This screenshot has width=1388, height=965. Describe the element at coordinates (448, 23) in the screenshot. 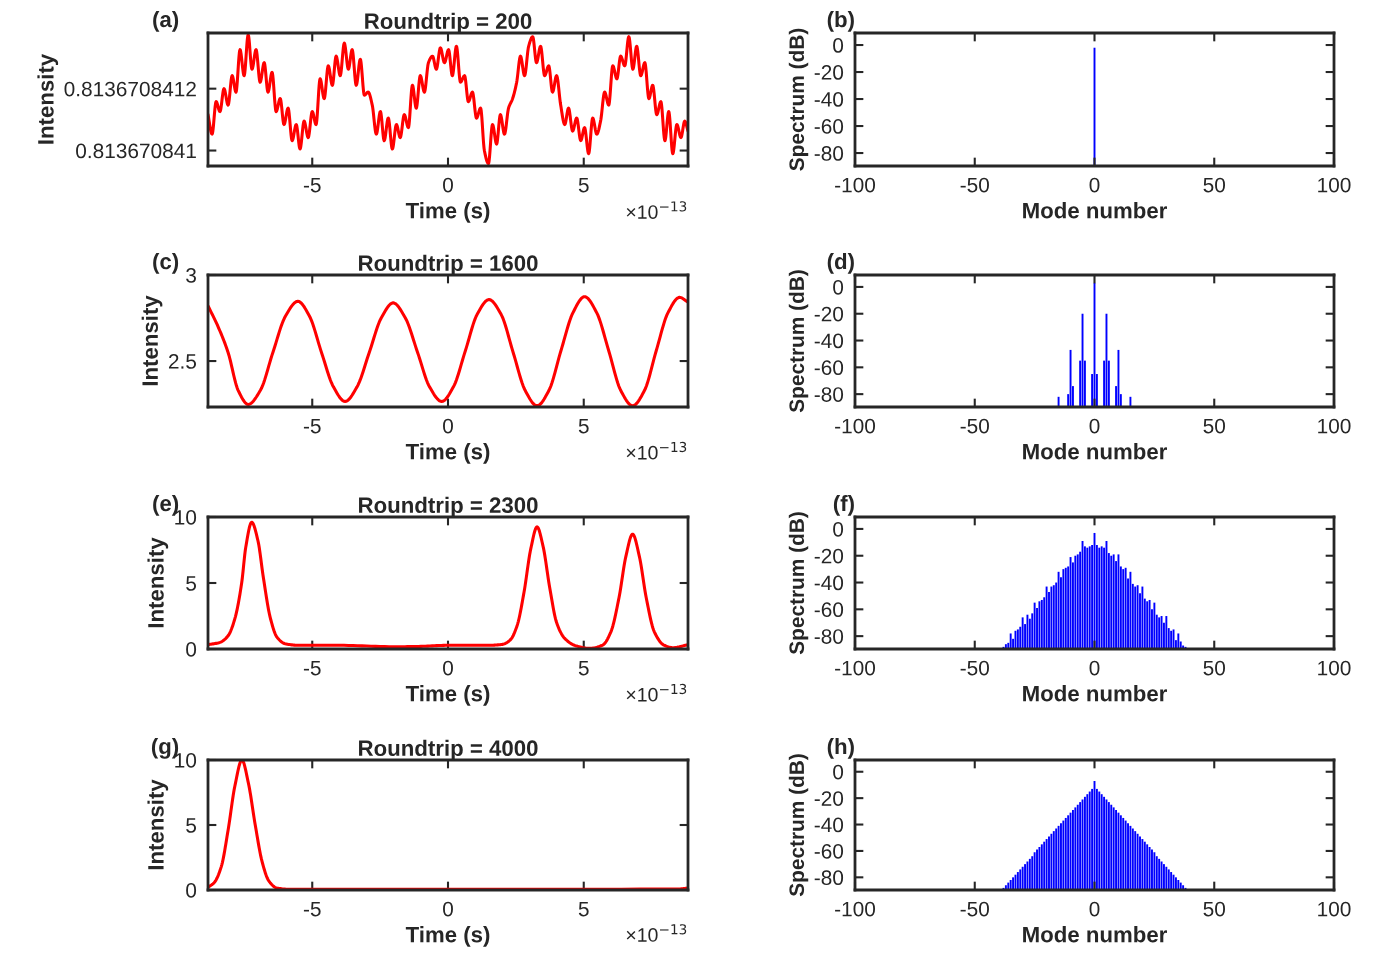

I see `chart-title: Roundtrip = 200` at that location.